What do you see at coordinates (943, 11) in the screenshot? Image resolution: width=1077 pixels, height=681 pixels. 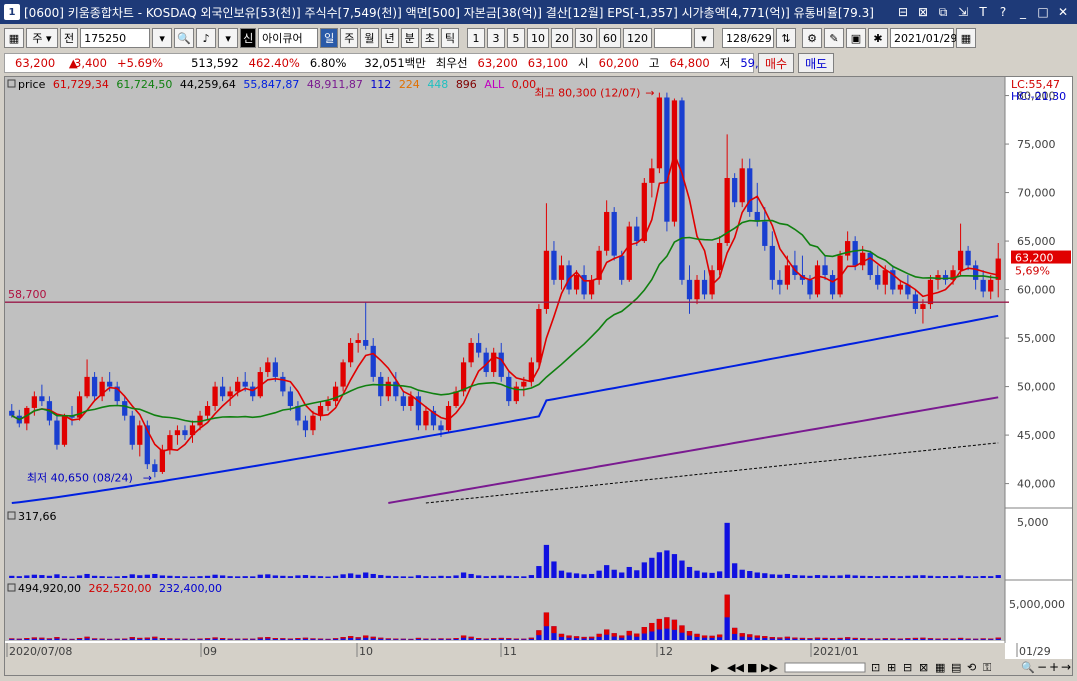 I see `copy-window-icon: ⧉` at bounding box center [943, 11].